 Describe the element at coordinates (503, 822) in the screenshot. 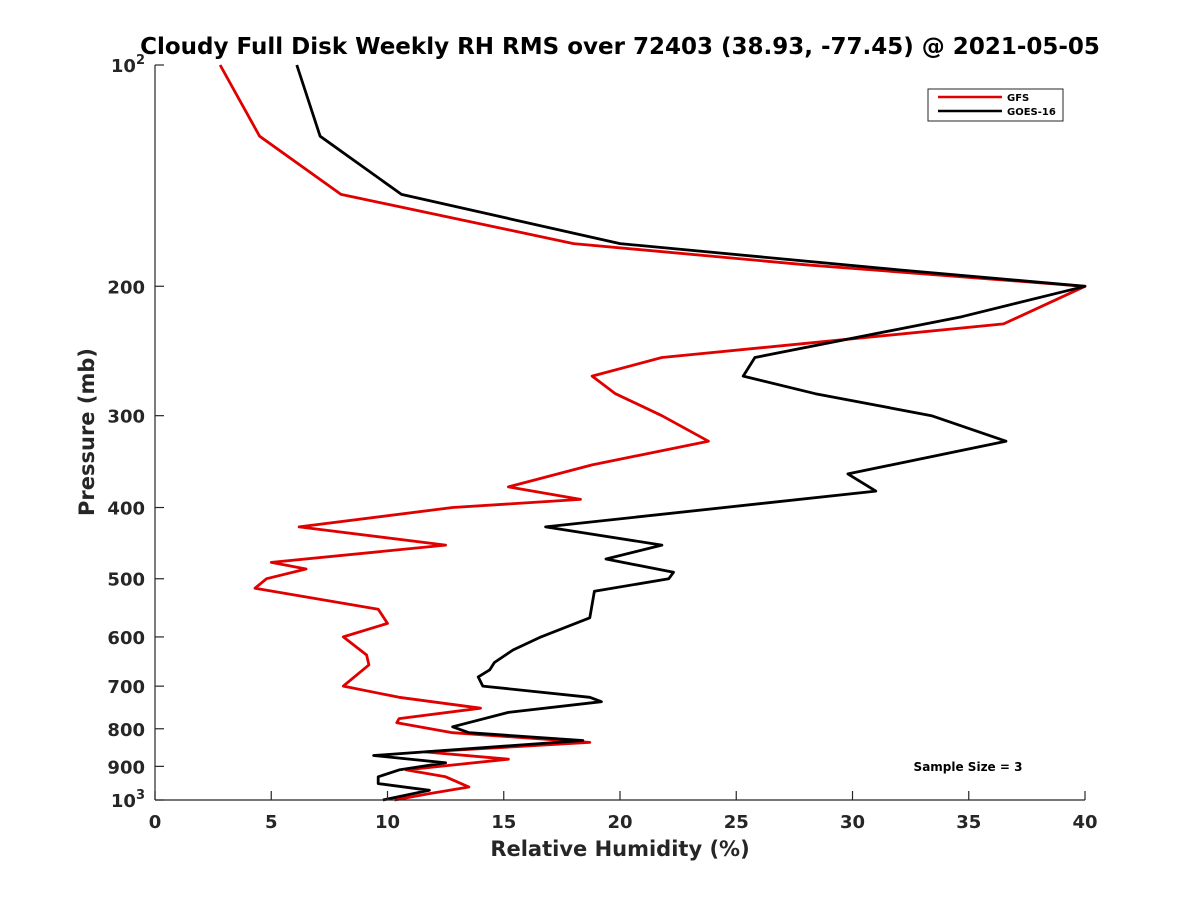

I see `x-tick-label: 15` at that location.